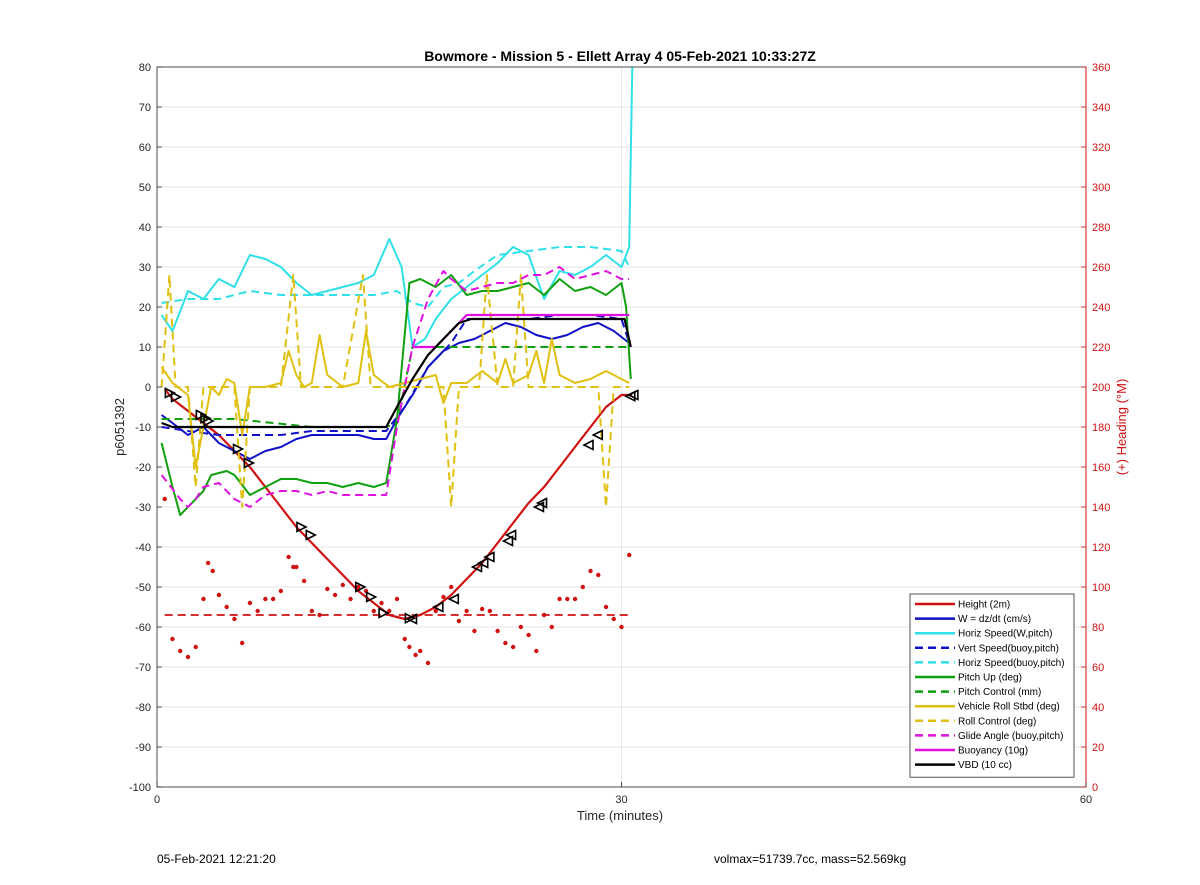  What do you see at coordinates (1086, 800) in the screenshot?
I see `x-tick-label: 60` at bounding box center [1086, 800].